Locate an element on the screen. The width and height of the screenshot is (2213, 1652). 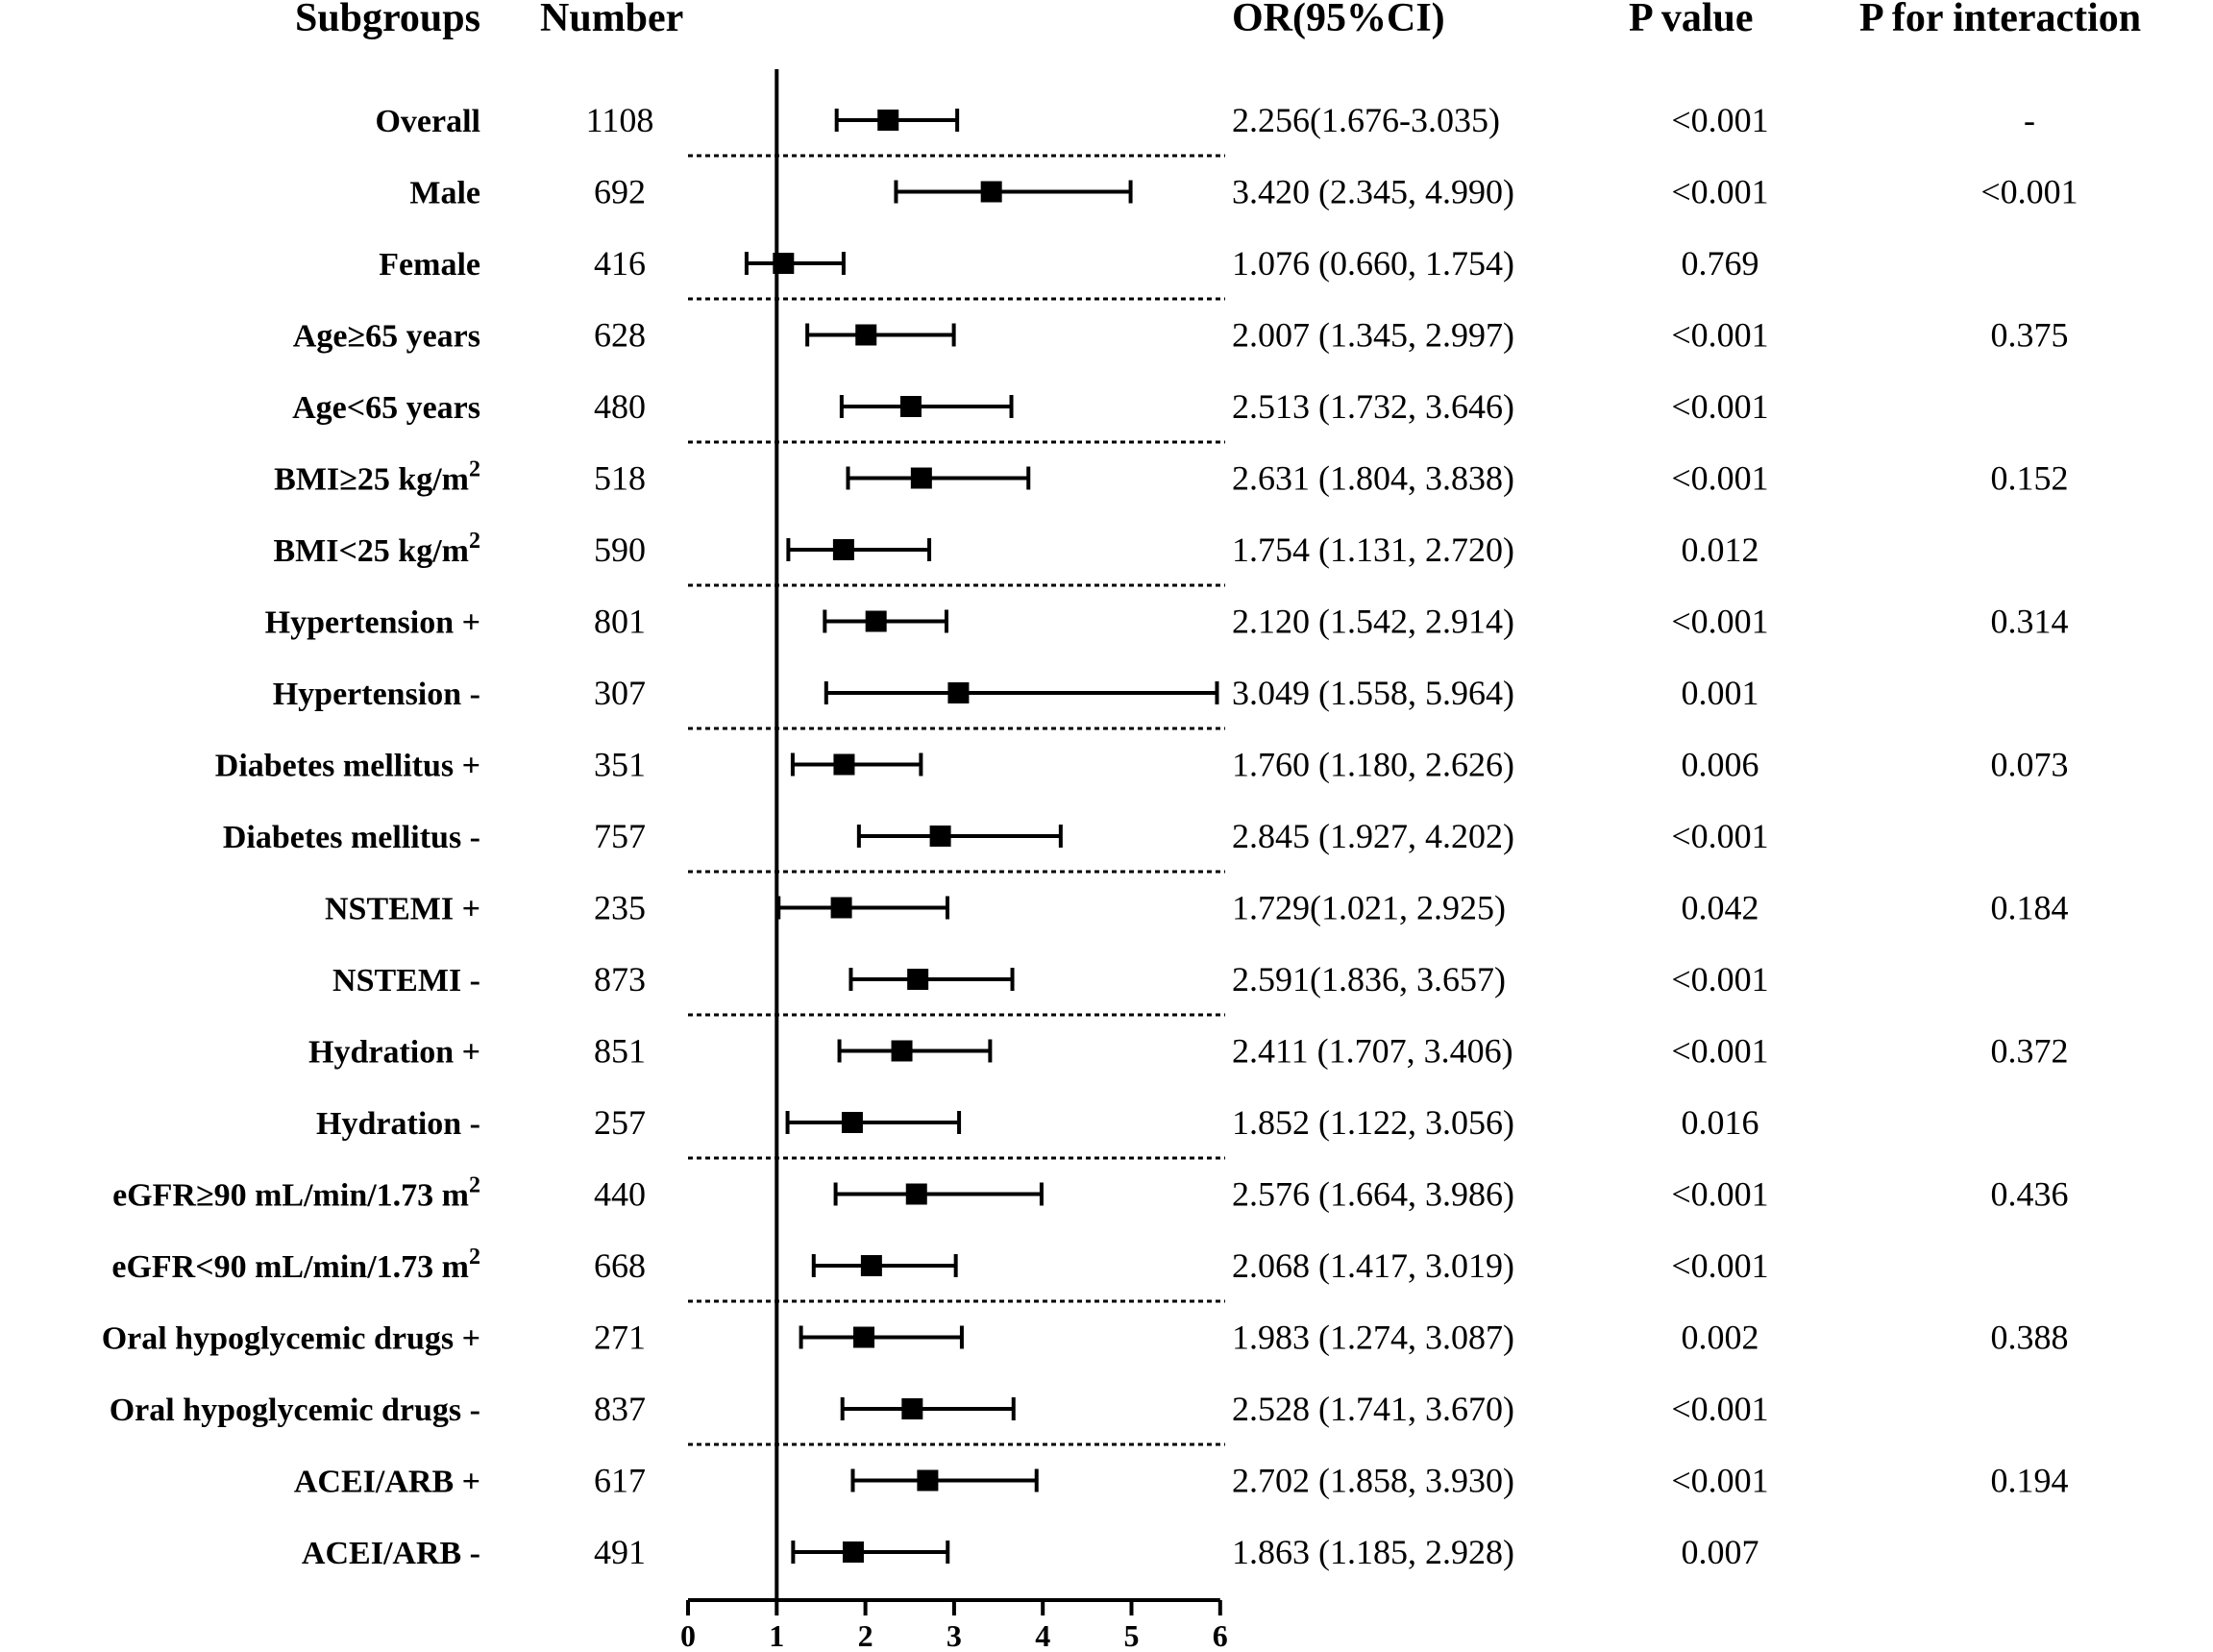
subgroup-label: Hypertension + is located at coordinates (372, 623).